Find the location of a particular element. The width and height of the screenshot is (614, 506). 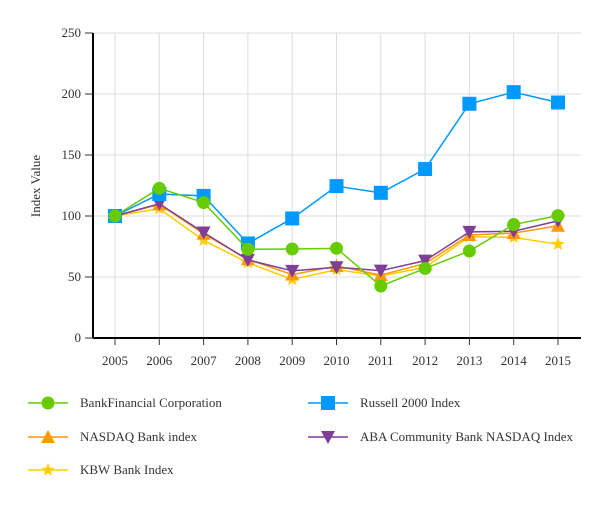

y-tick-label: 100 is located at coordinates (72, 215).